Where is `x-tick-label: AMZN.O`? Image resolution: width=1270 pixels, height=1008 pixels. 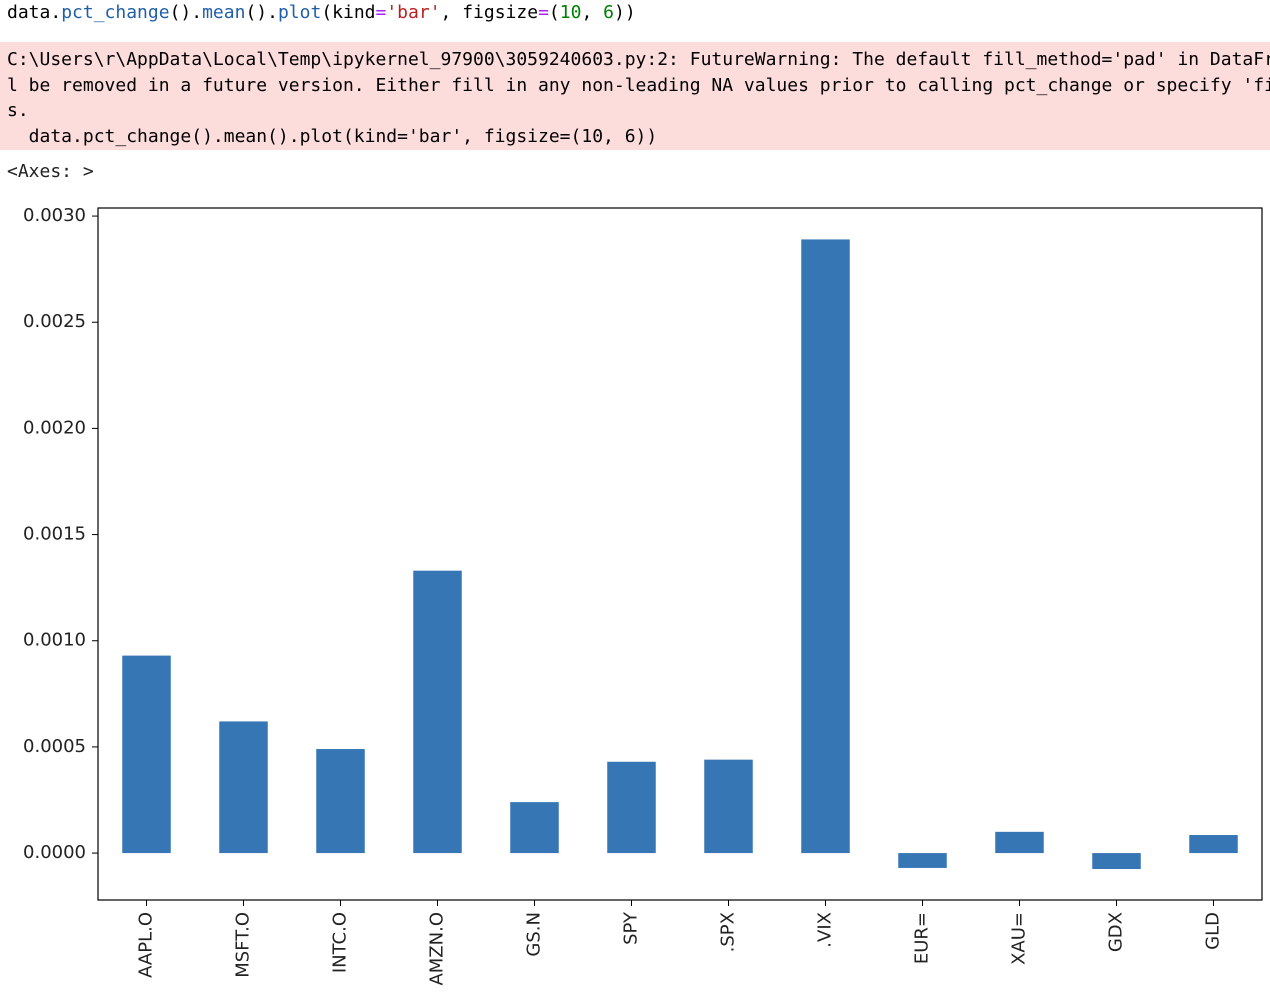
x-tick-label: AMZN.O is located at coordinates (437, 949).